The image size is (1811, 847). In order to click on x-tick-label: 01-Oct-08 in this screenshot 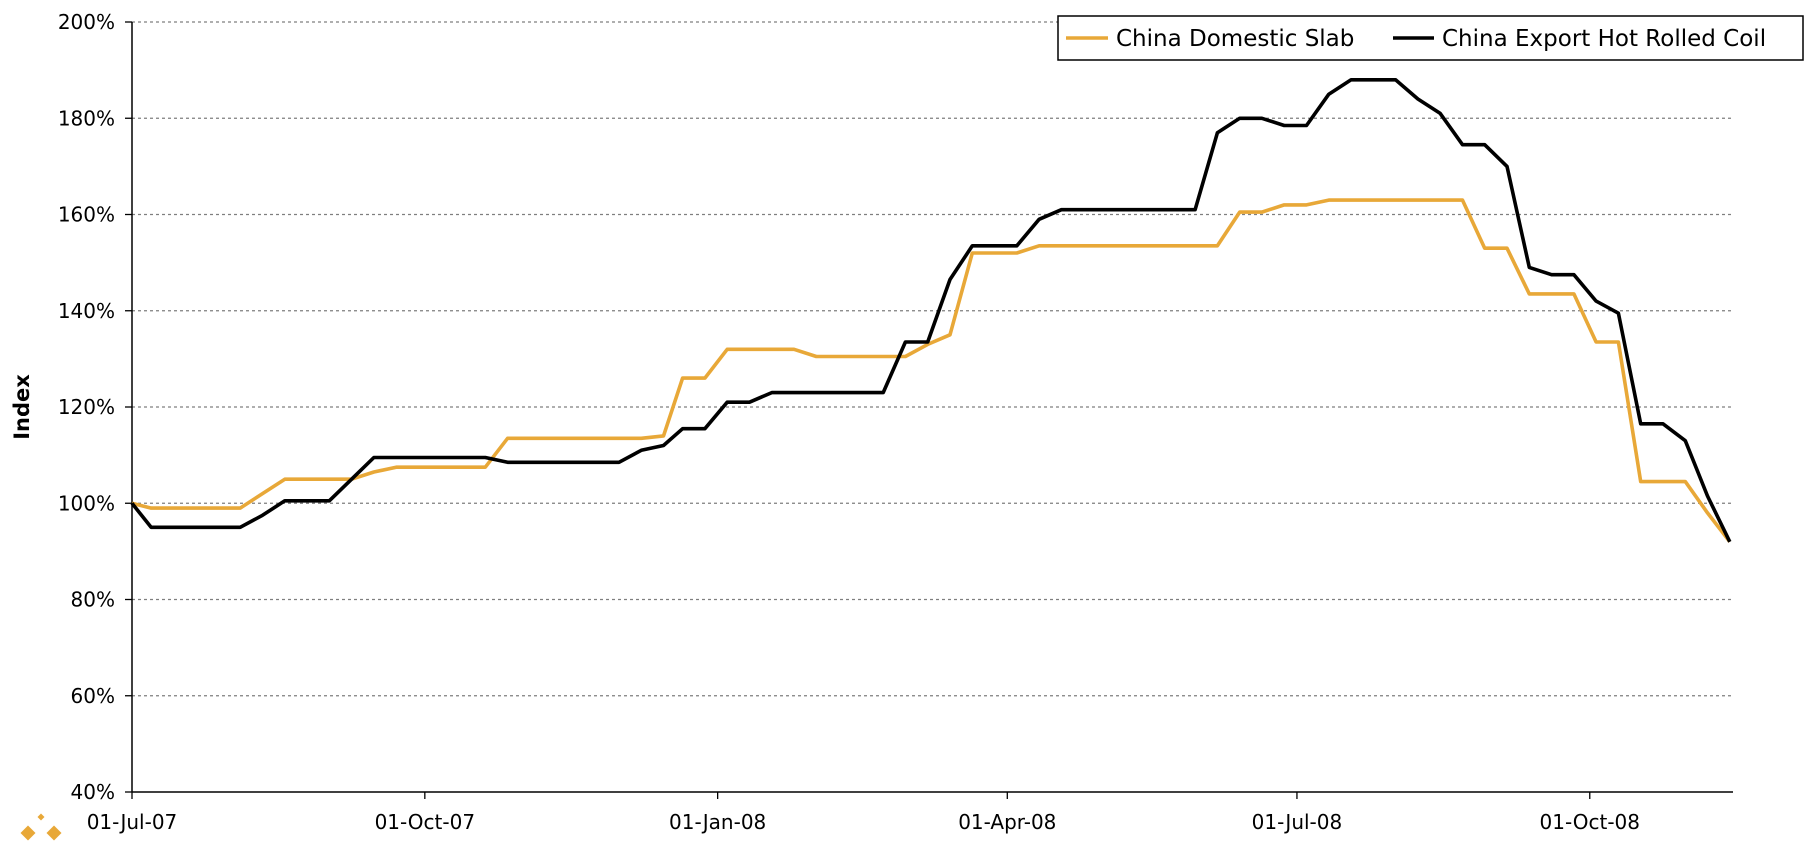, I will do `click(1590, 822)`.